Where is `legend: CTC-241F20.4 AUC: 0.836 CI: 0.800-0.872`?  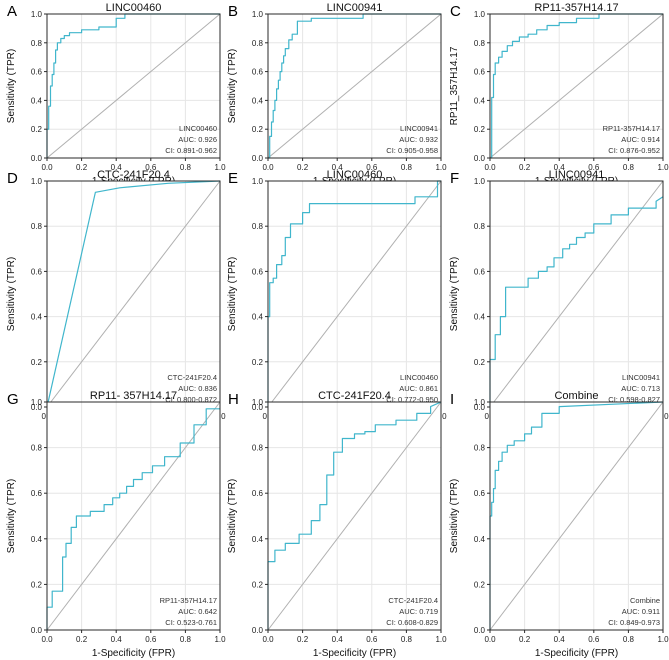 legend: CTC-241F20.4 AUC: 0.836 CI: 0.800-0.872 is located at coordinates (191, 388).